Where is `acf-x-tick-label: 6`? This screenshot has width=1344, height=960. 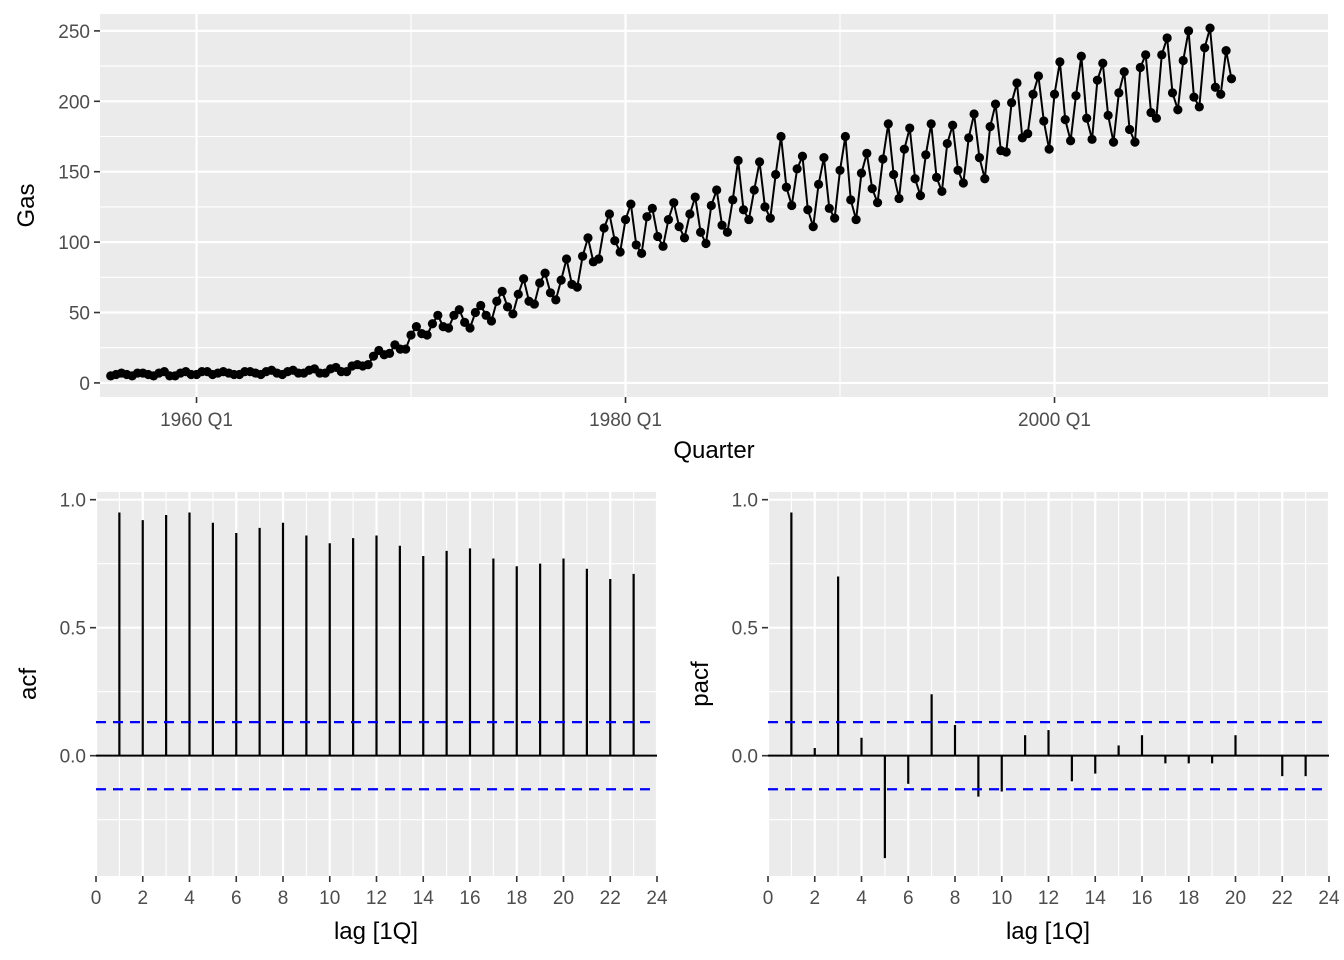 acf-x-tick-label: 6 is located at coordinates (236, 898).